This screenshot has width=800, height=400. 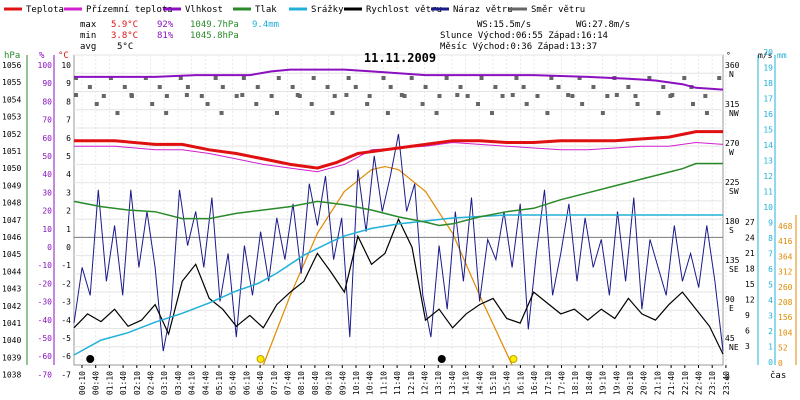 What do you see at coordinates (785, 256) in the screenshot?
I see `mm-tick-label: 364` at bounding box center [785, 256].